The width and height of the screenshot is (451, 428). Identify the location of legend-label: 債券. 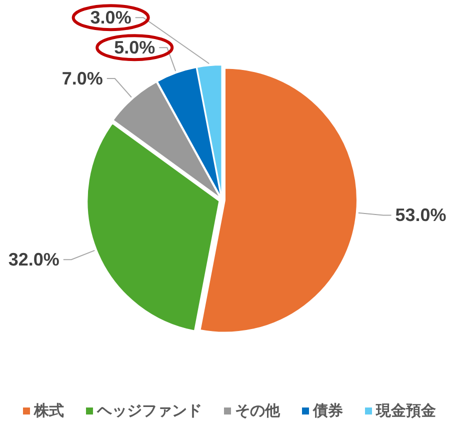
(327, 411).